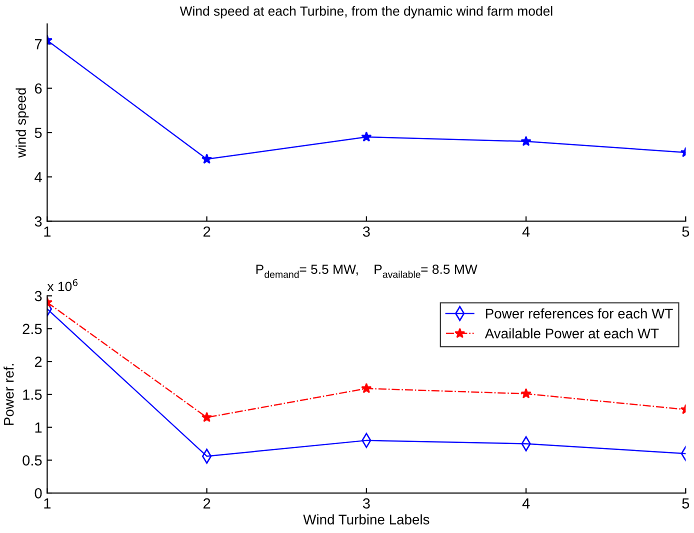  I want to click on text: x 10$^{6}$, so click(62, 285).